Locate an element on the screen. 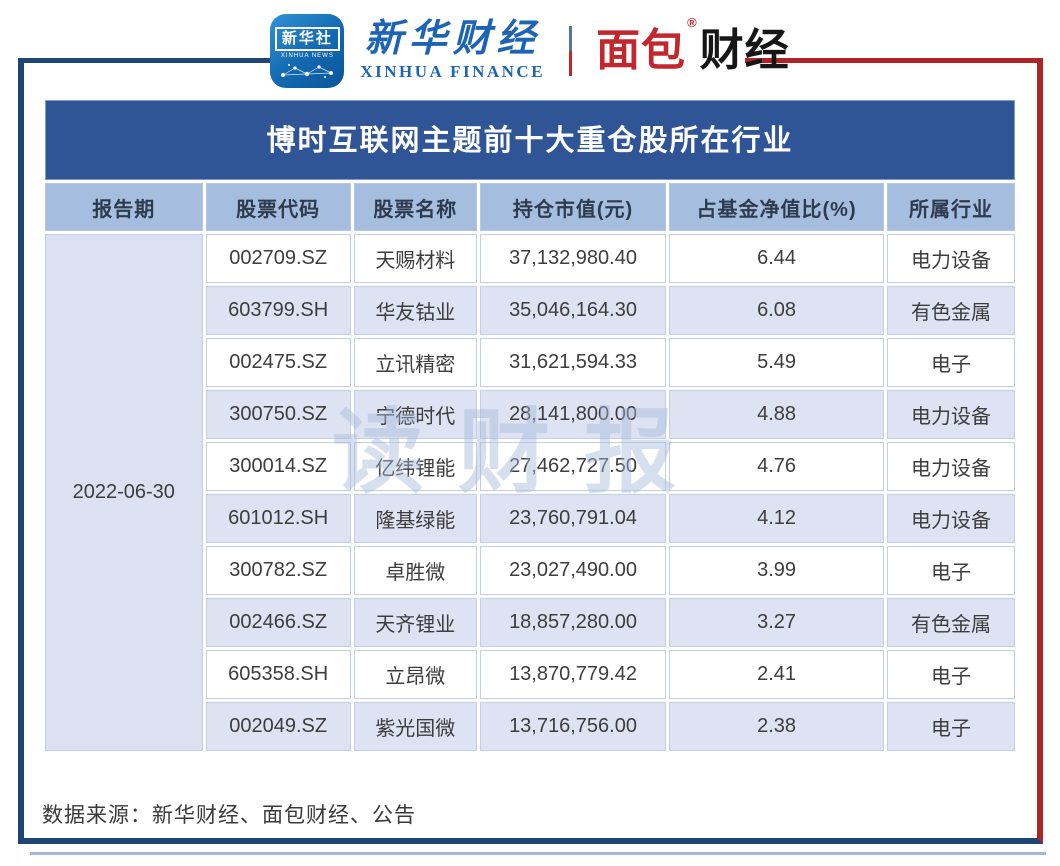 The width and height of the screenshot is (1060, 866). nav-percent-cell: 2.38 is located at coordinates (776, 726).